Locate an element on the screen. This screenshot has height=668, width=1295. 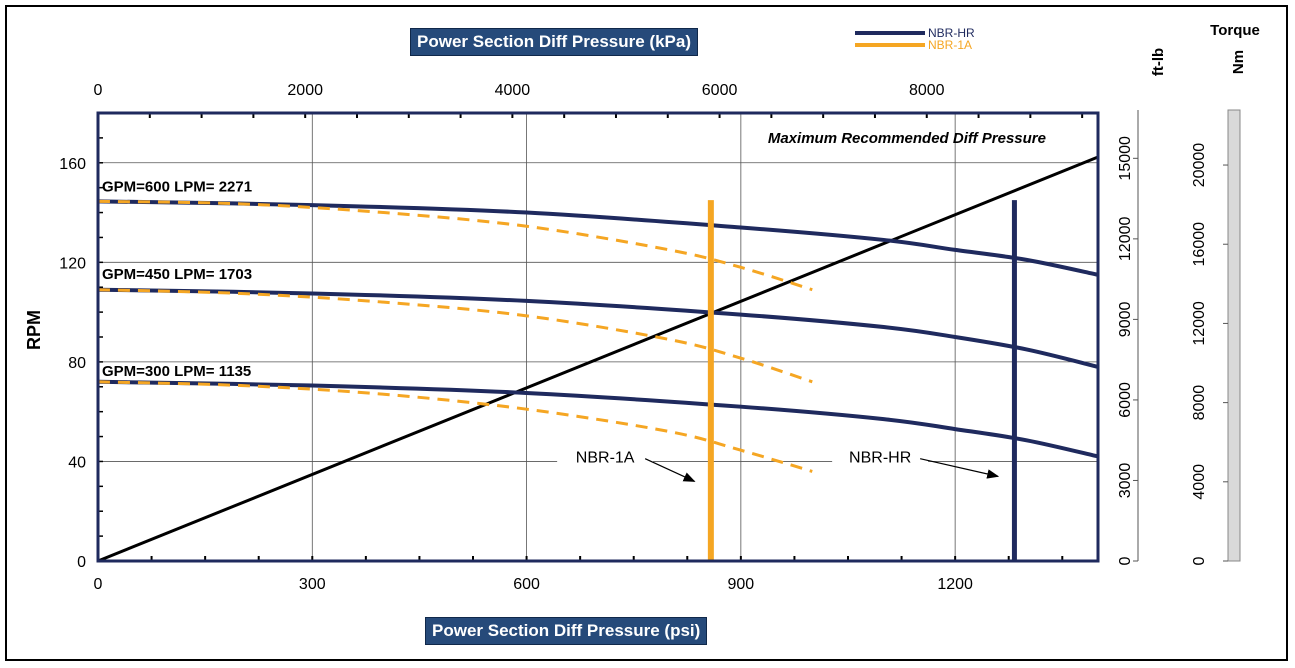
ftlb-tick-label: 6000 is located at coordinates (1125, 400).